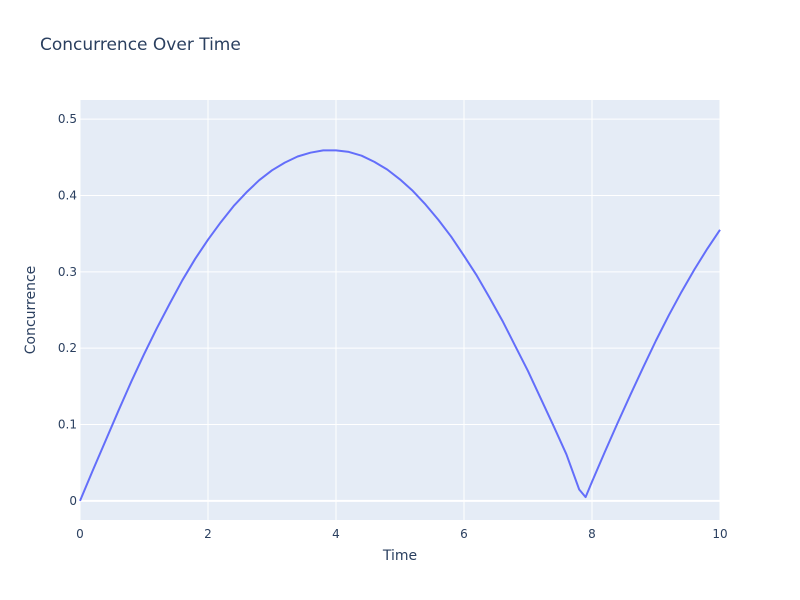 This screenshot has height=600, width=800. What do you see at coordinates (73, 501) in the screenshot?
I see `y-tick-label: 0` at bounding box center [73, 501].